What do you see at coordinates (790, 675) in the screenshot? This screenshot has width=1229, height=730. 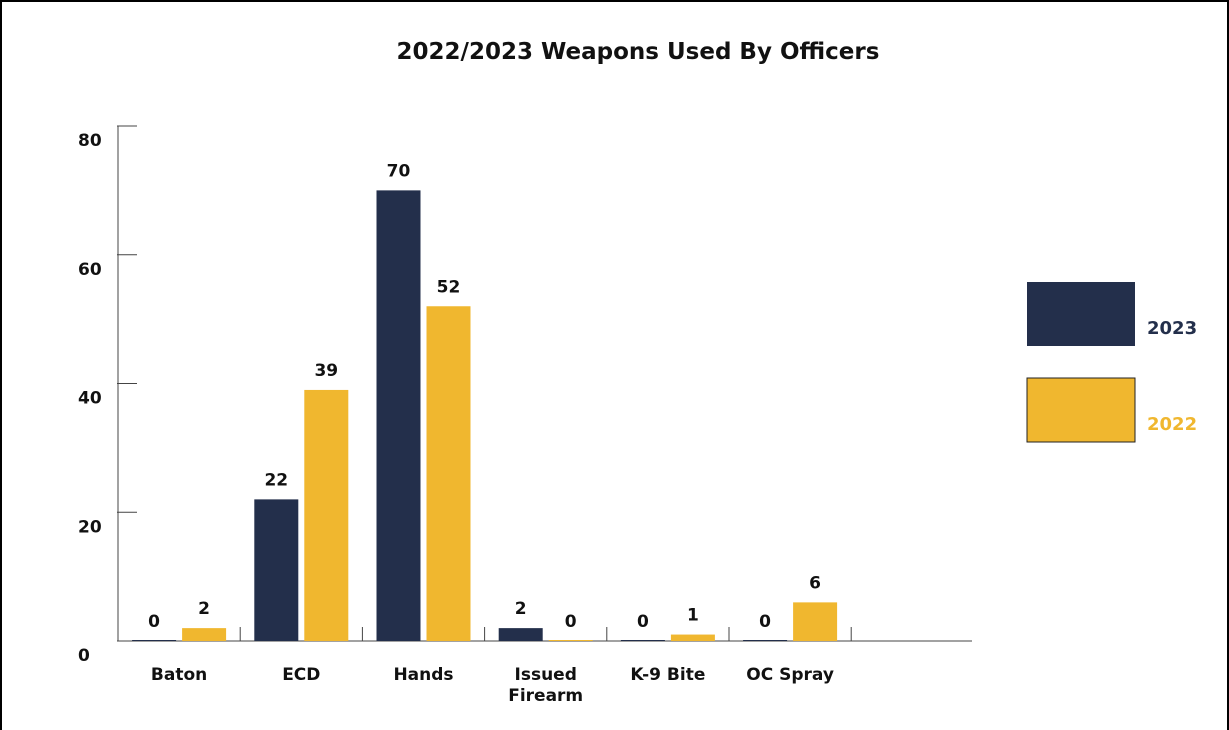 I see `x-tick-label: OC Spray` at bounding box center [790, 675].